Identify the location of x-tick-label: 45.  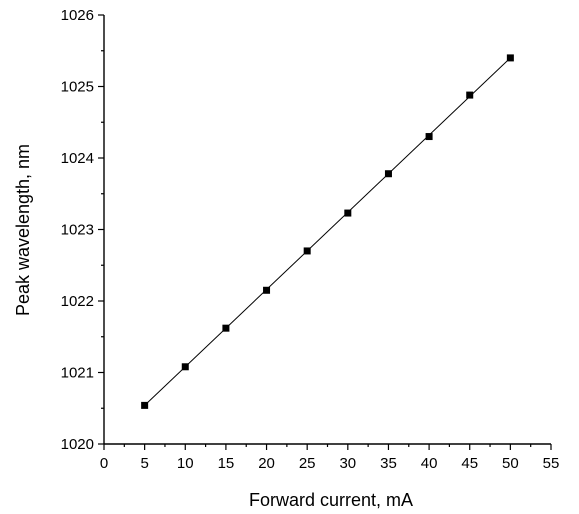
(469, 463).